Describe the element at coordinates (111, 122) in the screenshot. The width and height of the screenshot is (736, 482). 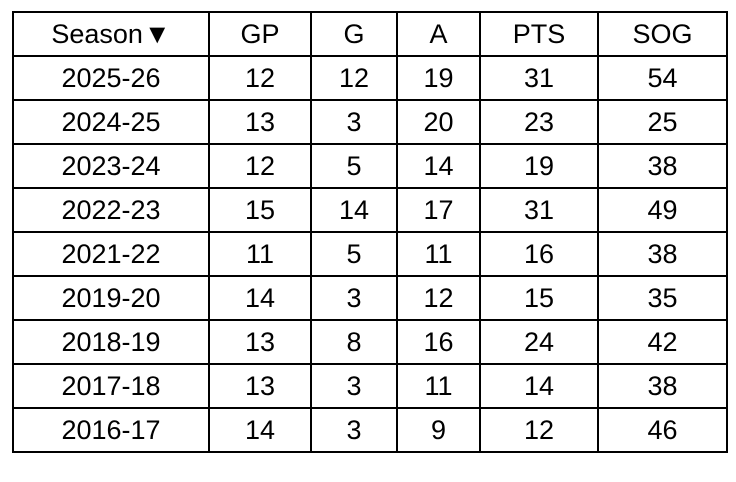
I see `cell-season: 2024-25` at that location.